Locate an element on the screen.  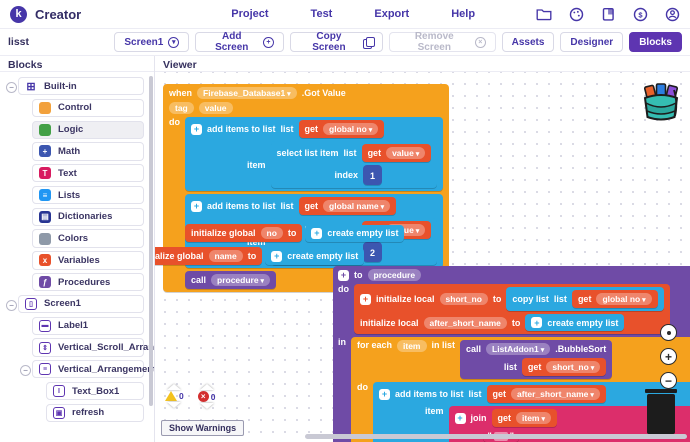
get-global-name-block: get global name is located at coordinates (347, 206).